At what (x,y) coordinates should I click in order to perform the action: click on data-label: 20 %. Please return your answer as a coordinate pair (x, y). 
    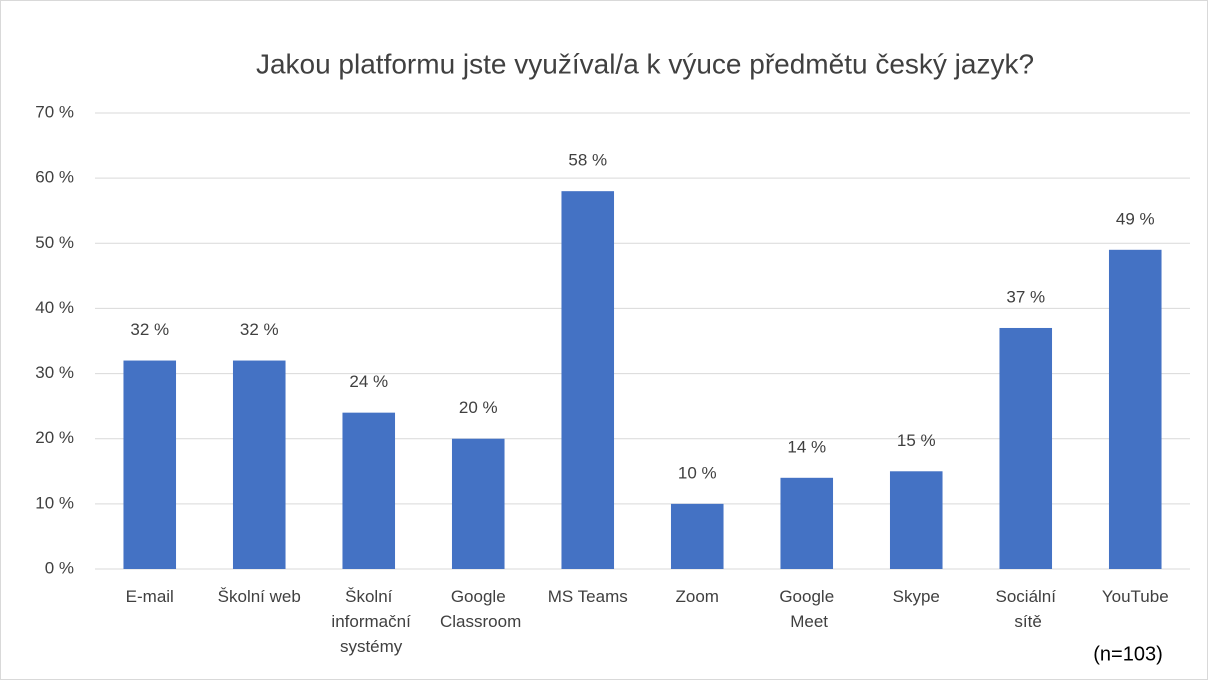
    Looking at the image, I should click on (478, 407).